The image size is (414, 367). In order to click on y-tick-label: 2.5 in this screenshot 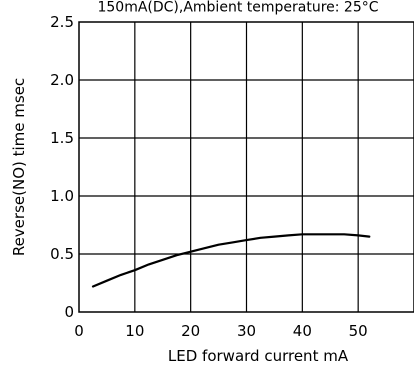, I will do `click(62, 22)`.